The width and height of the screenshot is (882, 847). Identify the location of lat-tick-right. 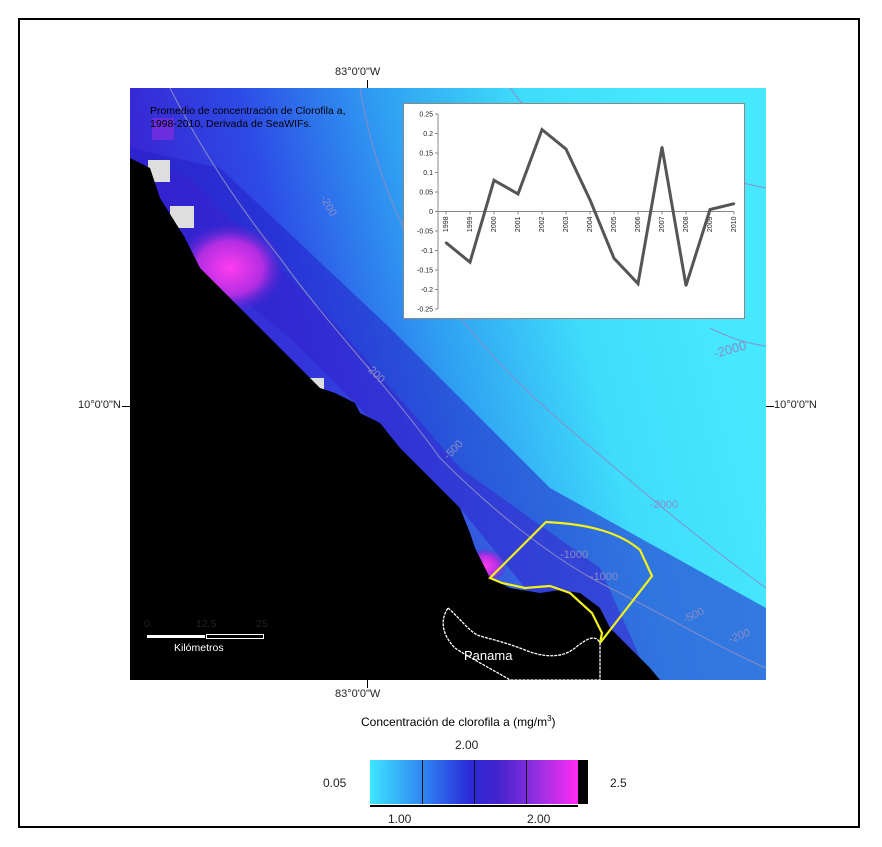
(770, 406).